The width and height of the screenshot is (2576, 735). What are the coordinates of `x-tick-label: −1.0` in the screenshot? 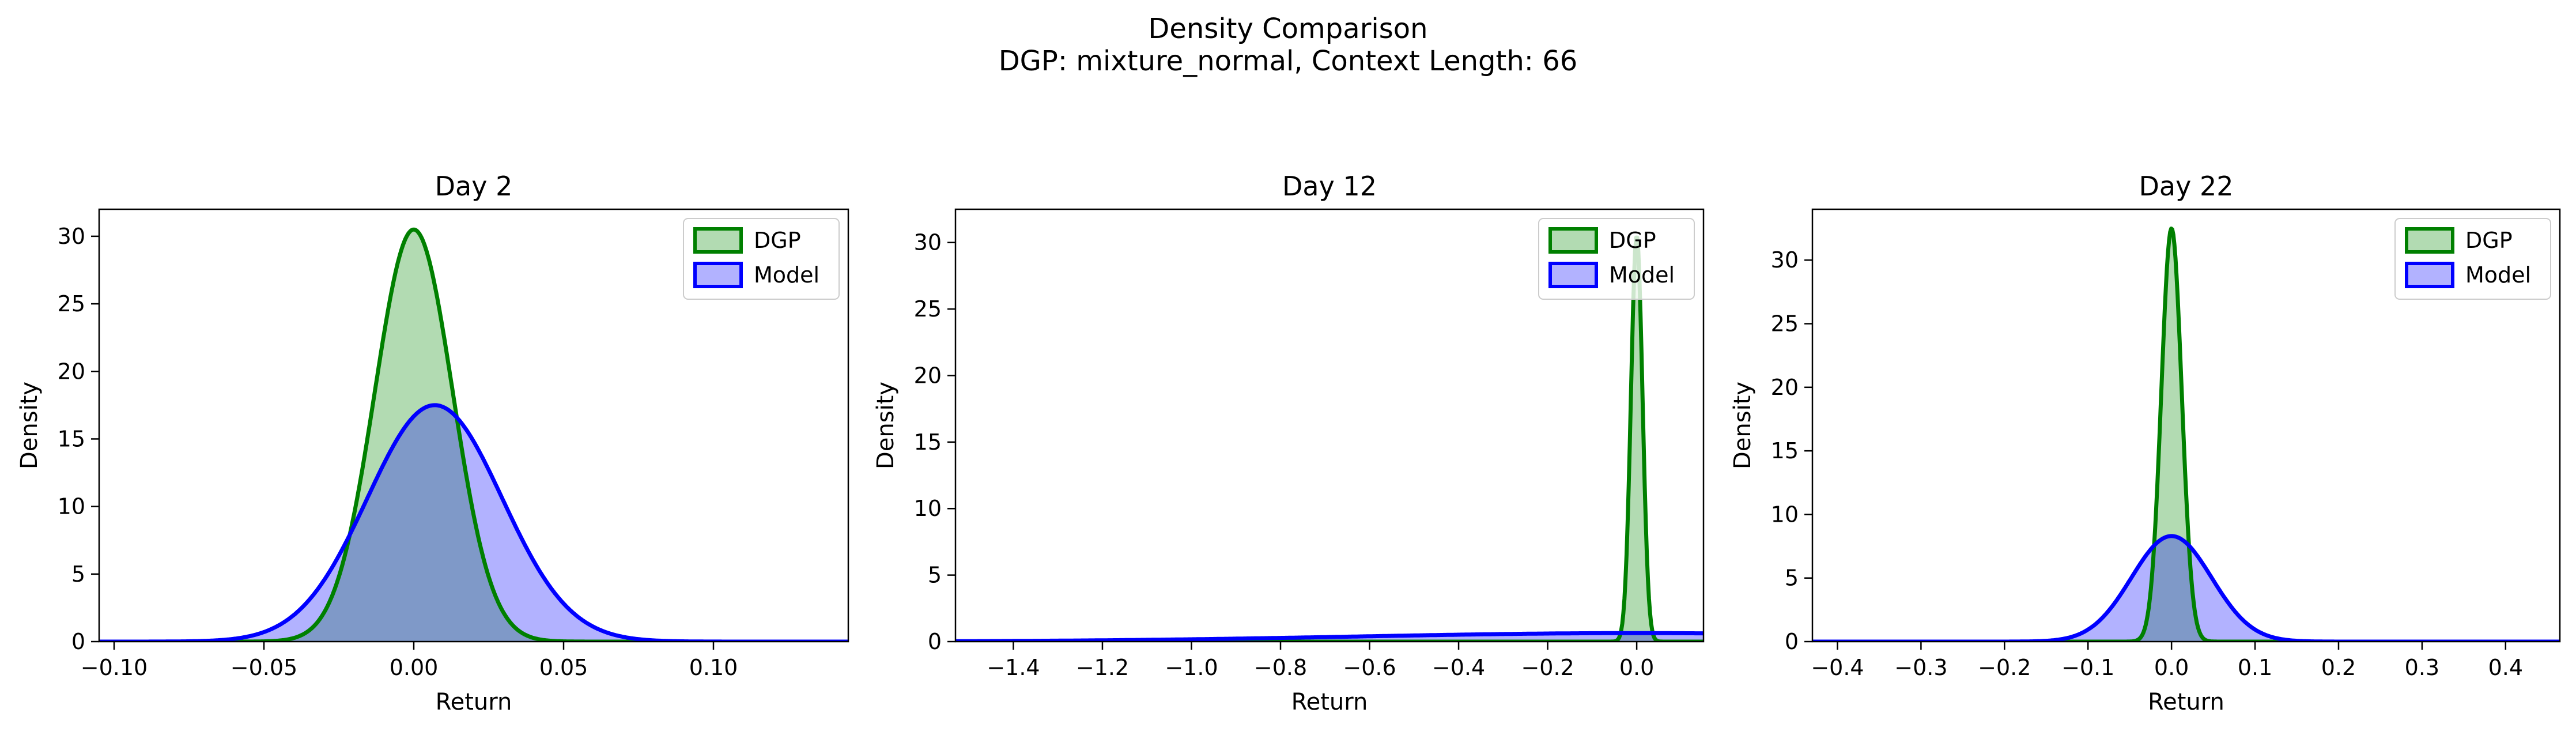 It's located at (1191, 667).